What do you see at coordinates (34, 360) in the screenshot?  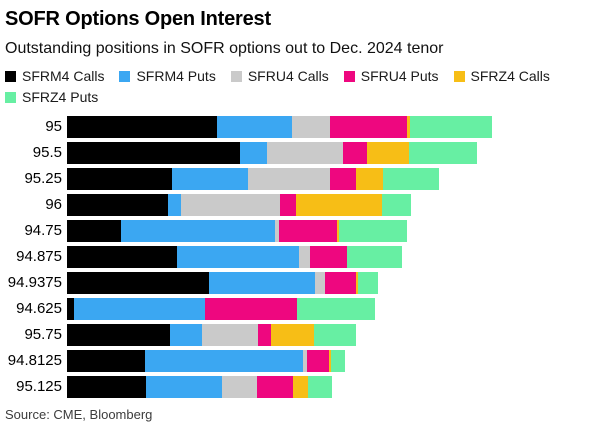 I see `y-axis-label: 94.8125` at bounding box center [34, 360].